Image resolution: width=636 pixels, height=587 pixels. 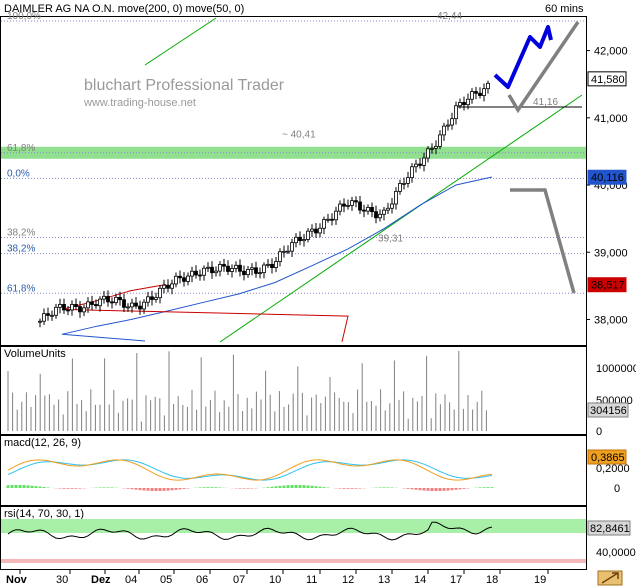 What do you see at coordinates (293, 561) in the screenshot?
I see `rsi-oversold-band` at bounding box center [293, 561].